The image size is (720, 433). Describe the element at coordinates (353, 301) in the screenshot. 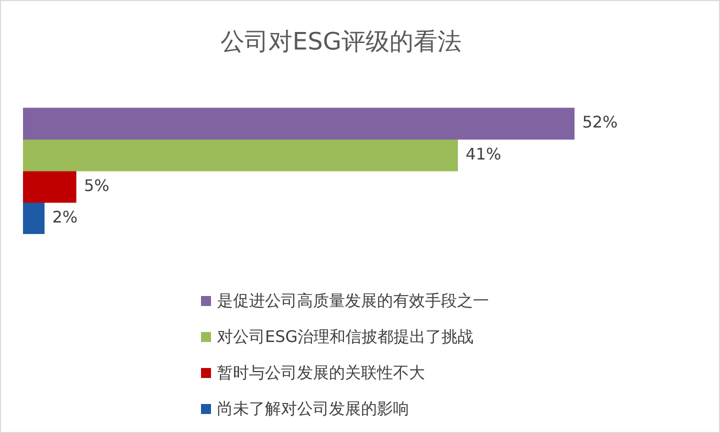

I see `legend-label: 是促进公司高质量发展的有效手段之一` at that location.